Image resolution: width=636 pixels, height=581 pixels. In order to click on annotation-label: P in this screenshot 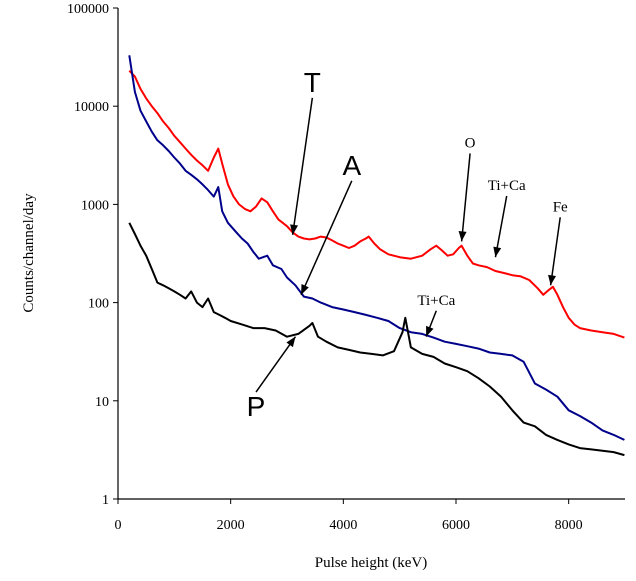, I will do `click(256, 406)`.